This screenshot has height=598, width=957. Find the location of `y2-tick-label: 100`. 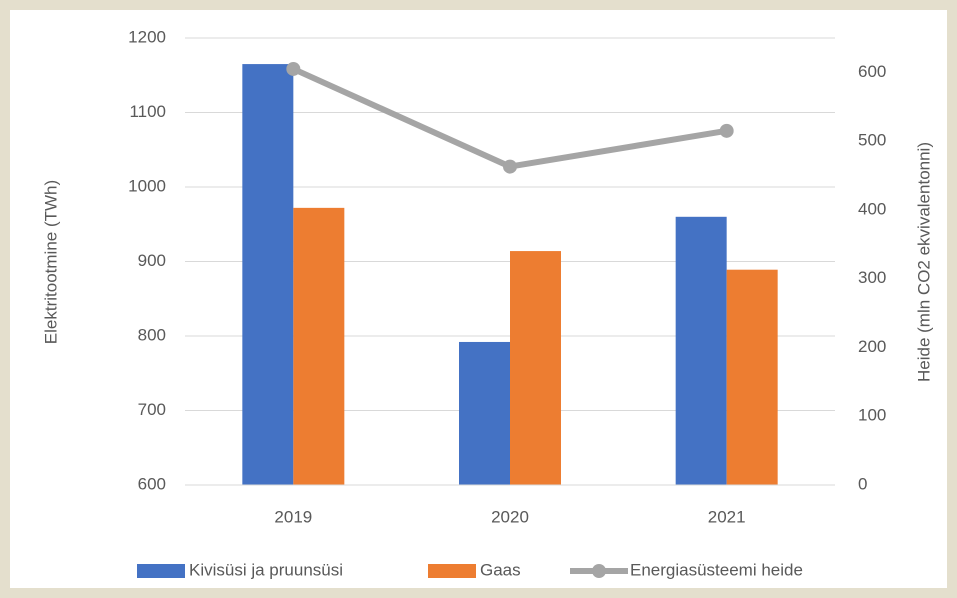

y2-tick-label: 100 is located at coordinates (872, 415).